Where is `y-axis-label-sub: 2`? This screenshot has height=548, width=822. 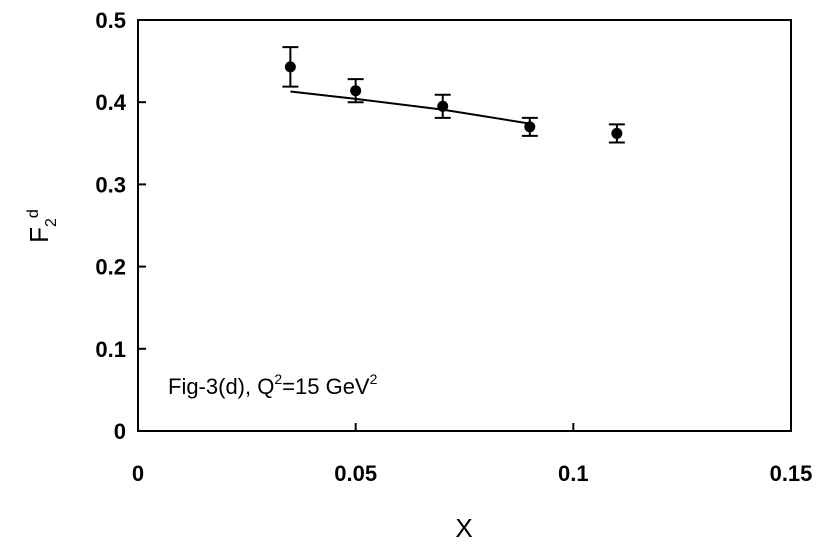
y-axis-label-sub: 2 is located at coordinates (51, 222).